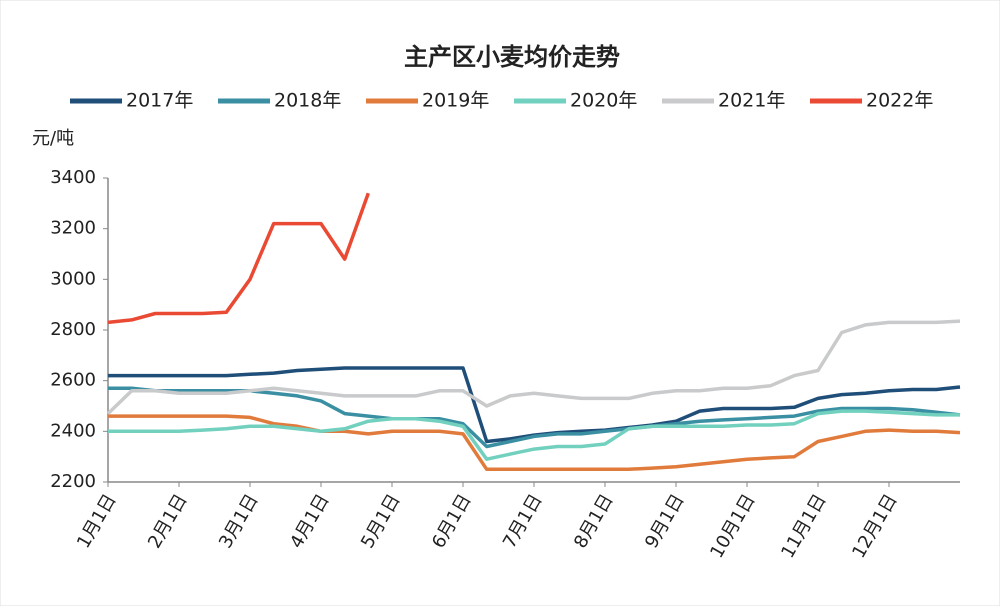 Image resolution: width=1000 pixels, height=610 pixels. What do you see at coordinates (159, 101) in the screenshot?
I see `legend-label: 2017年` at bounding box center [159, 101].